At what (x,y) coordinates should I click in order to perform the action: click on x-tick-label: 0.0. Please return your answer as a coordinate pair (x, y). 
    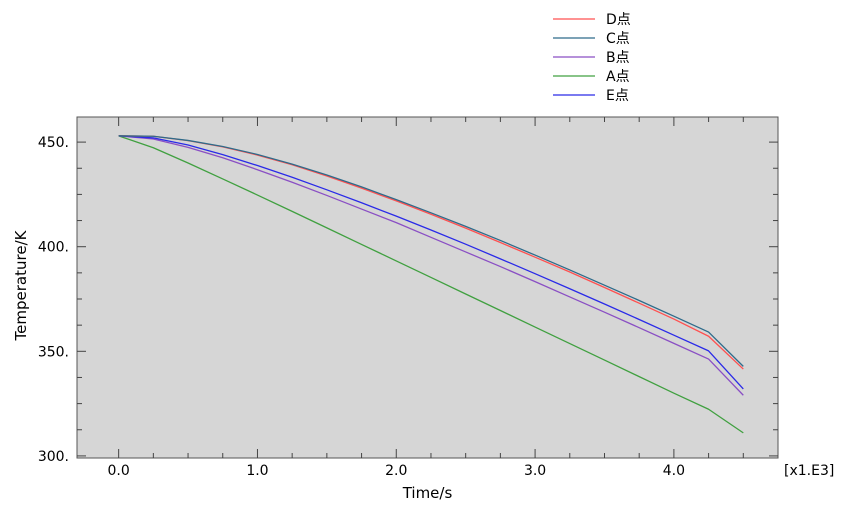
    Looking at the image, I should click on (119, 471).